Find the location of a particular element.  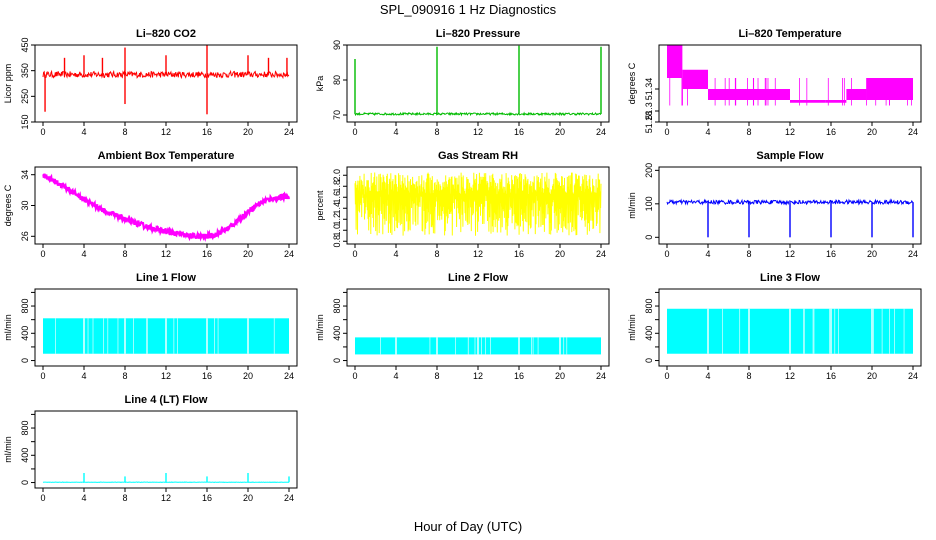

panel-line4: Line 4 (LT) Flow ml/min 0 4 8 12 16 20 24 0 400 800 is located at coordinates (150, 448).